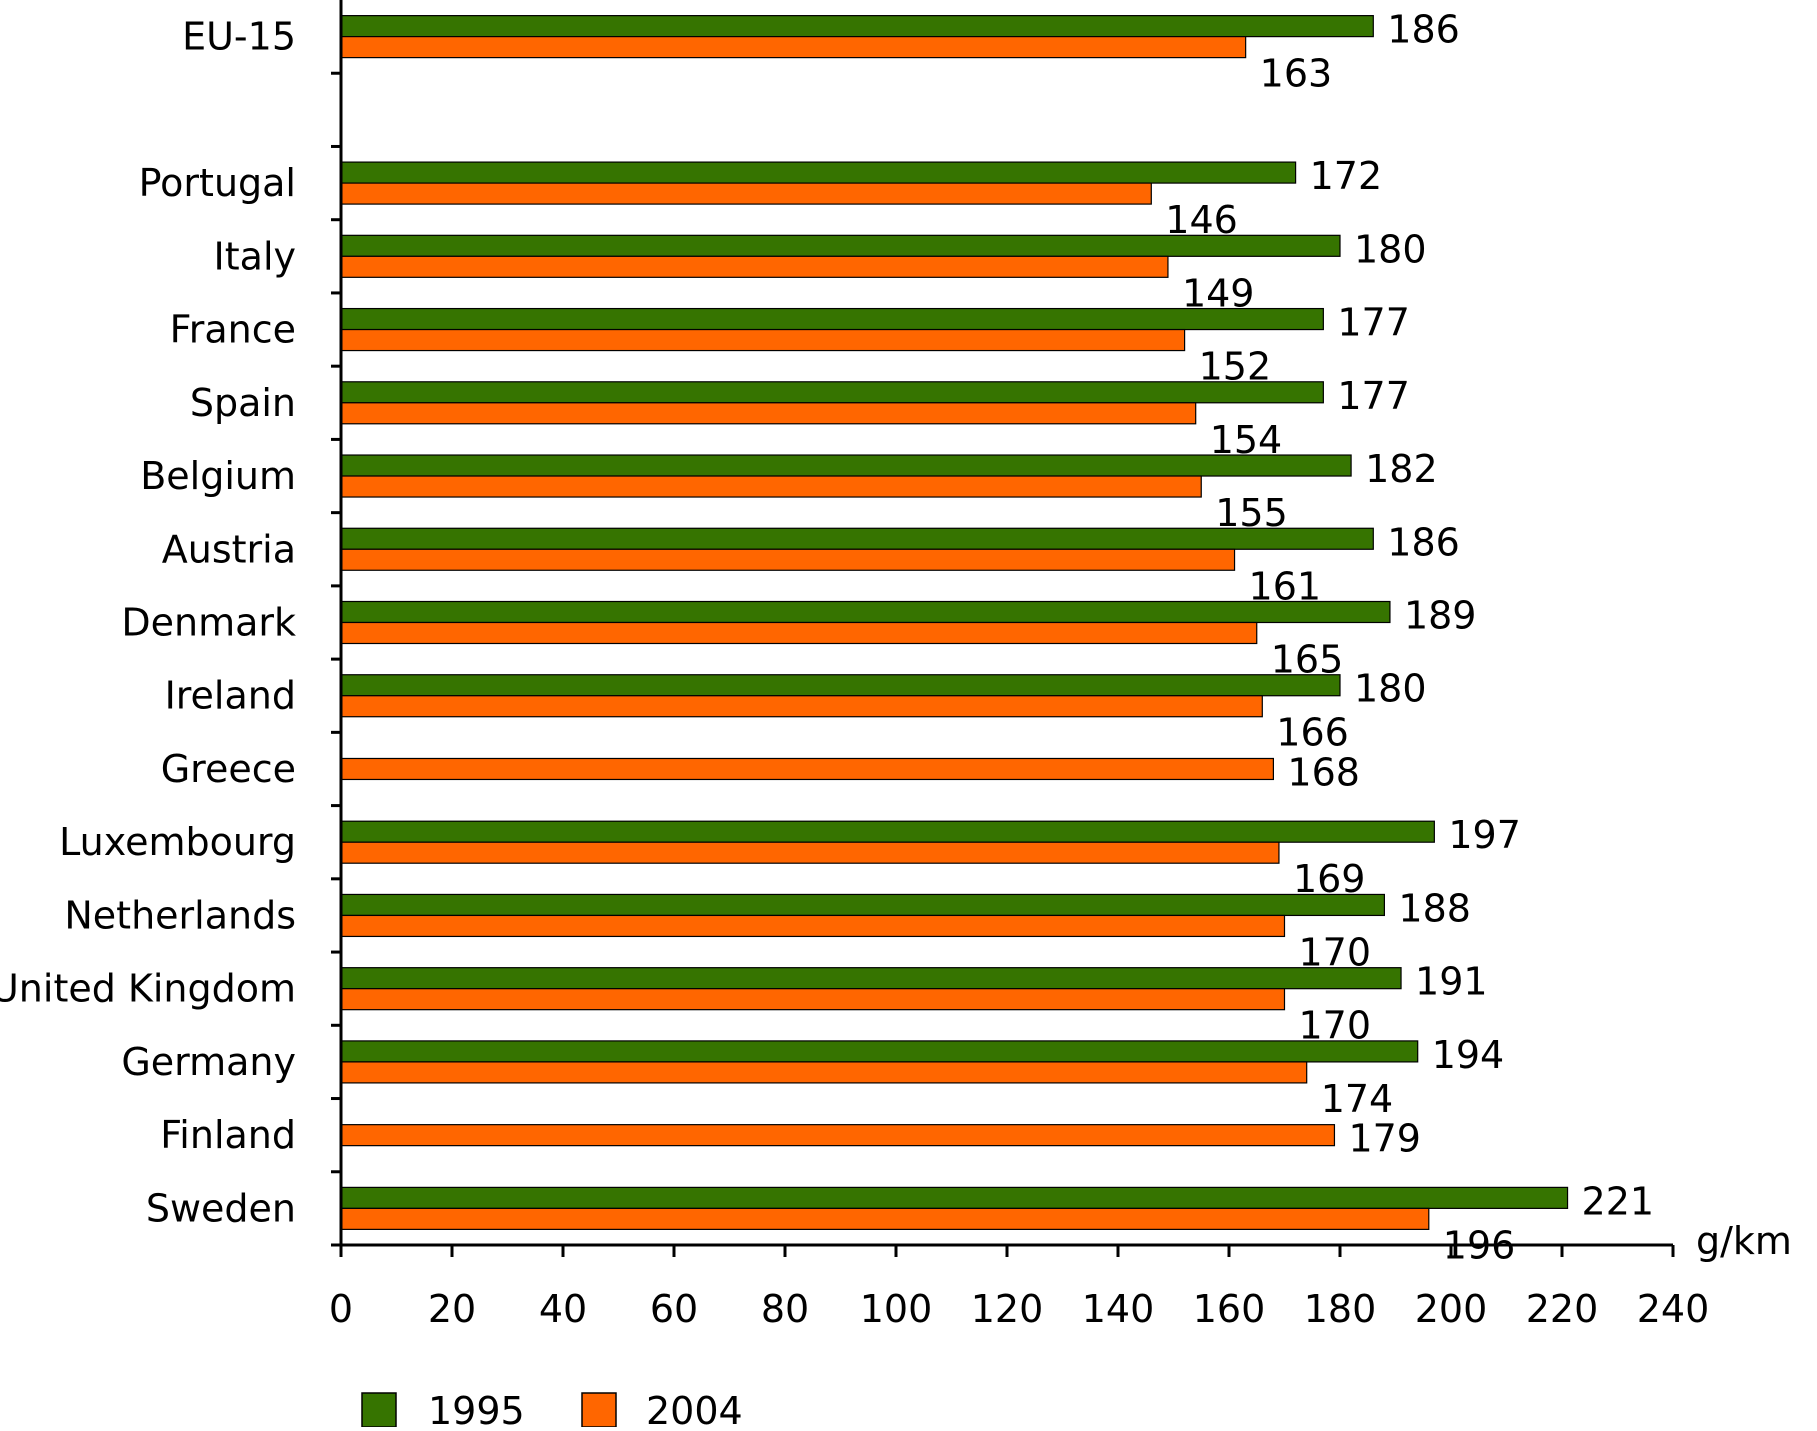 The width and height of the screenshot is (1817, 1431). What do you see at coordinates (1007, 1309) in the screenshot?
I see `x-tick-label: 120` at bounding box center [1007, 1309].